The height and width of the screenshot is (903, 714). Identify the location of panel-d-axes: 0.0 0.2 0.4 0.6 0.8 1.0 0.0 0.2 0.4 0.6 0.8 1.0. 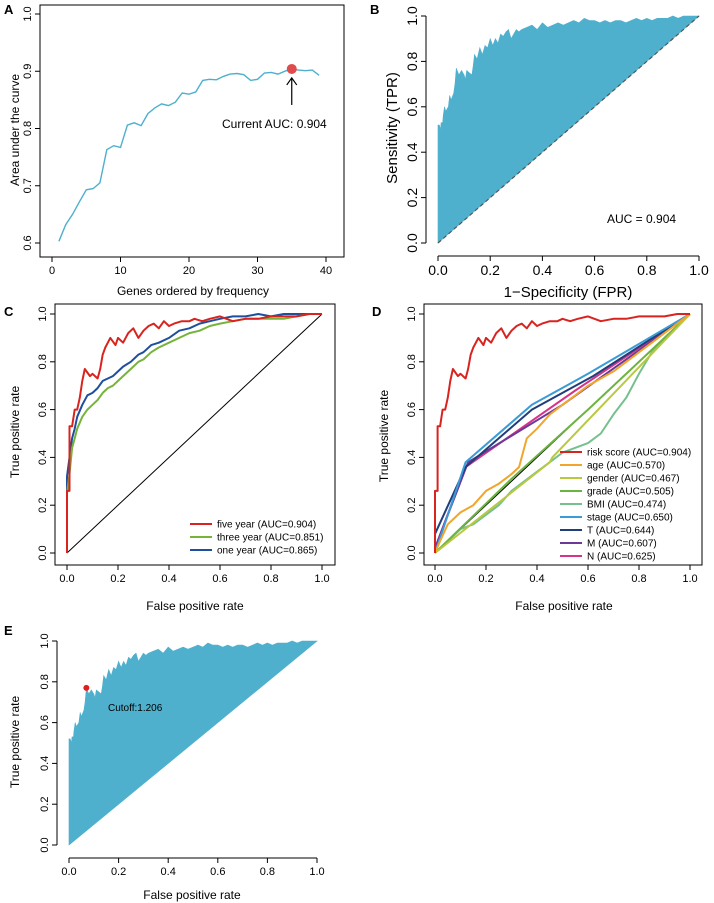
(554, 444).